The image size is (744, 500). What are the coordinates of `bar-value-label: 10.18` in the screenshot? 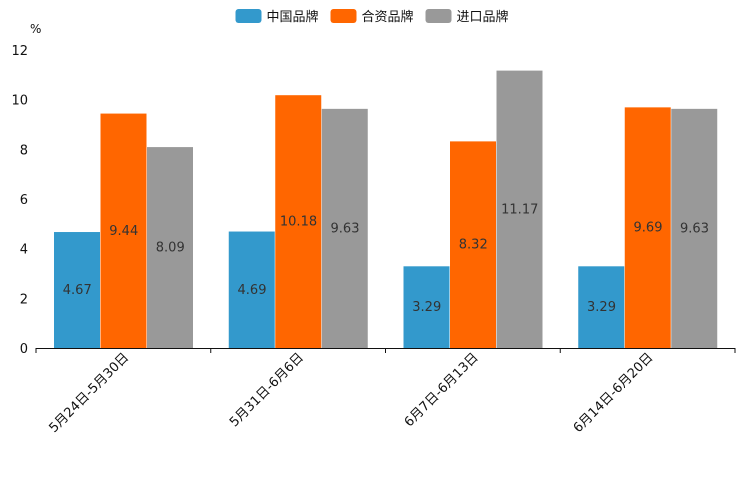 It's located at (298, 222).